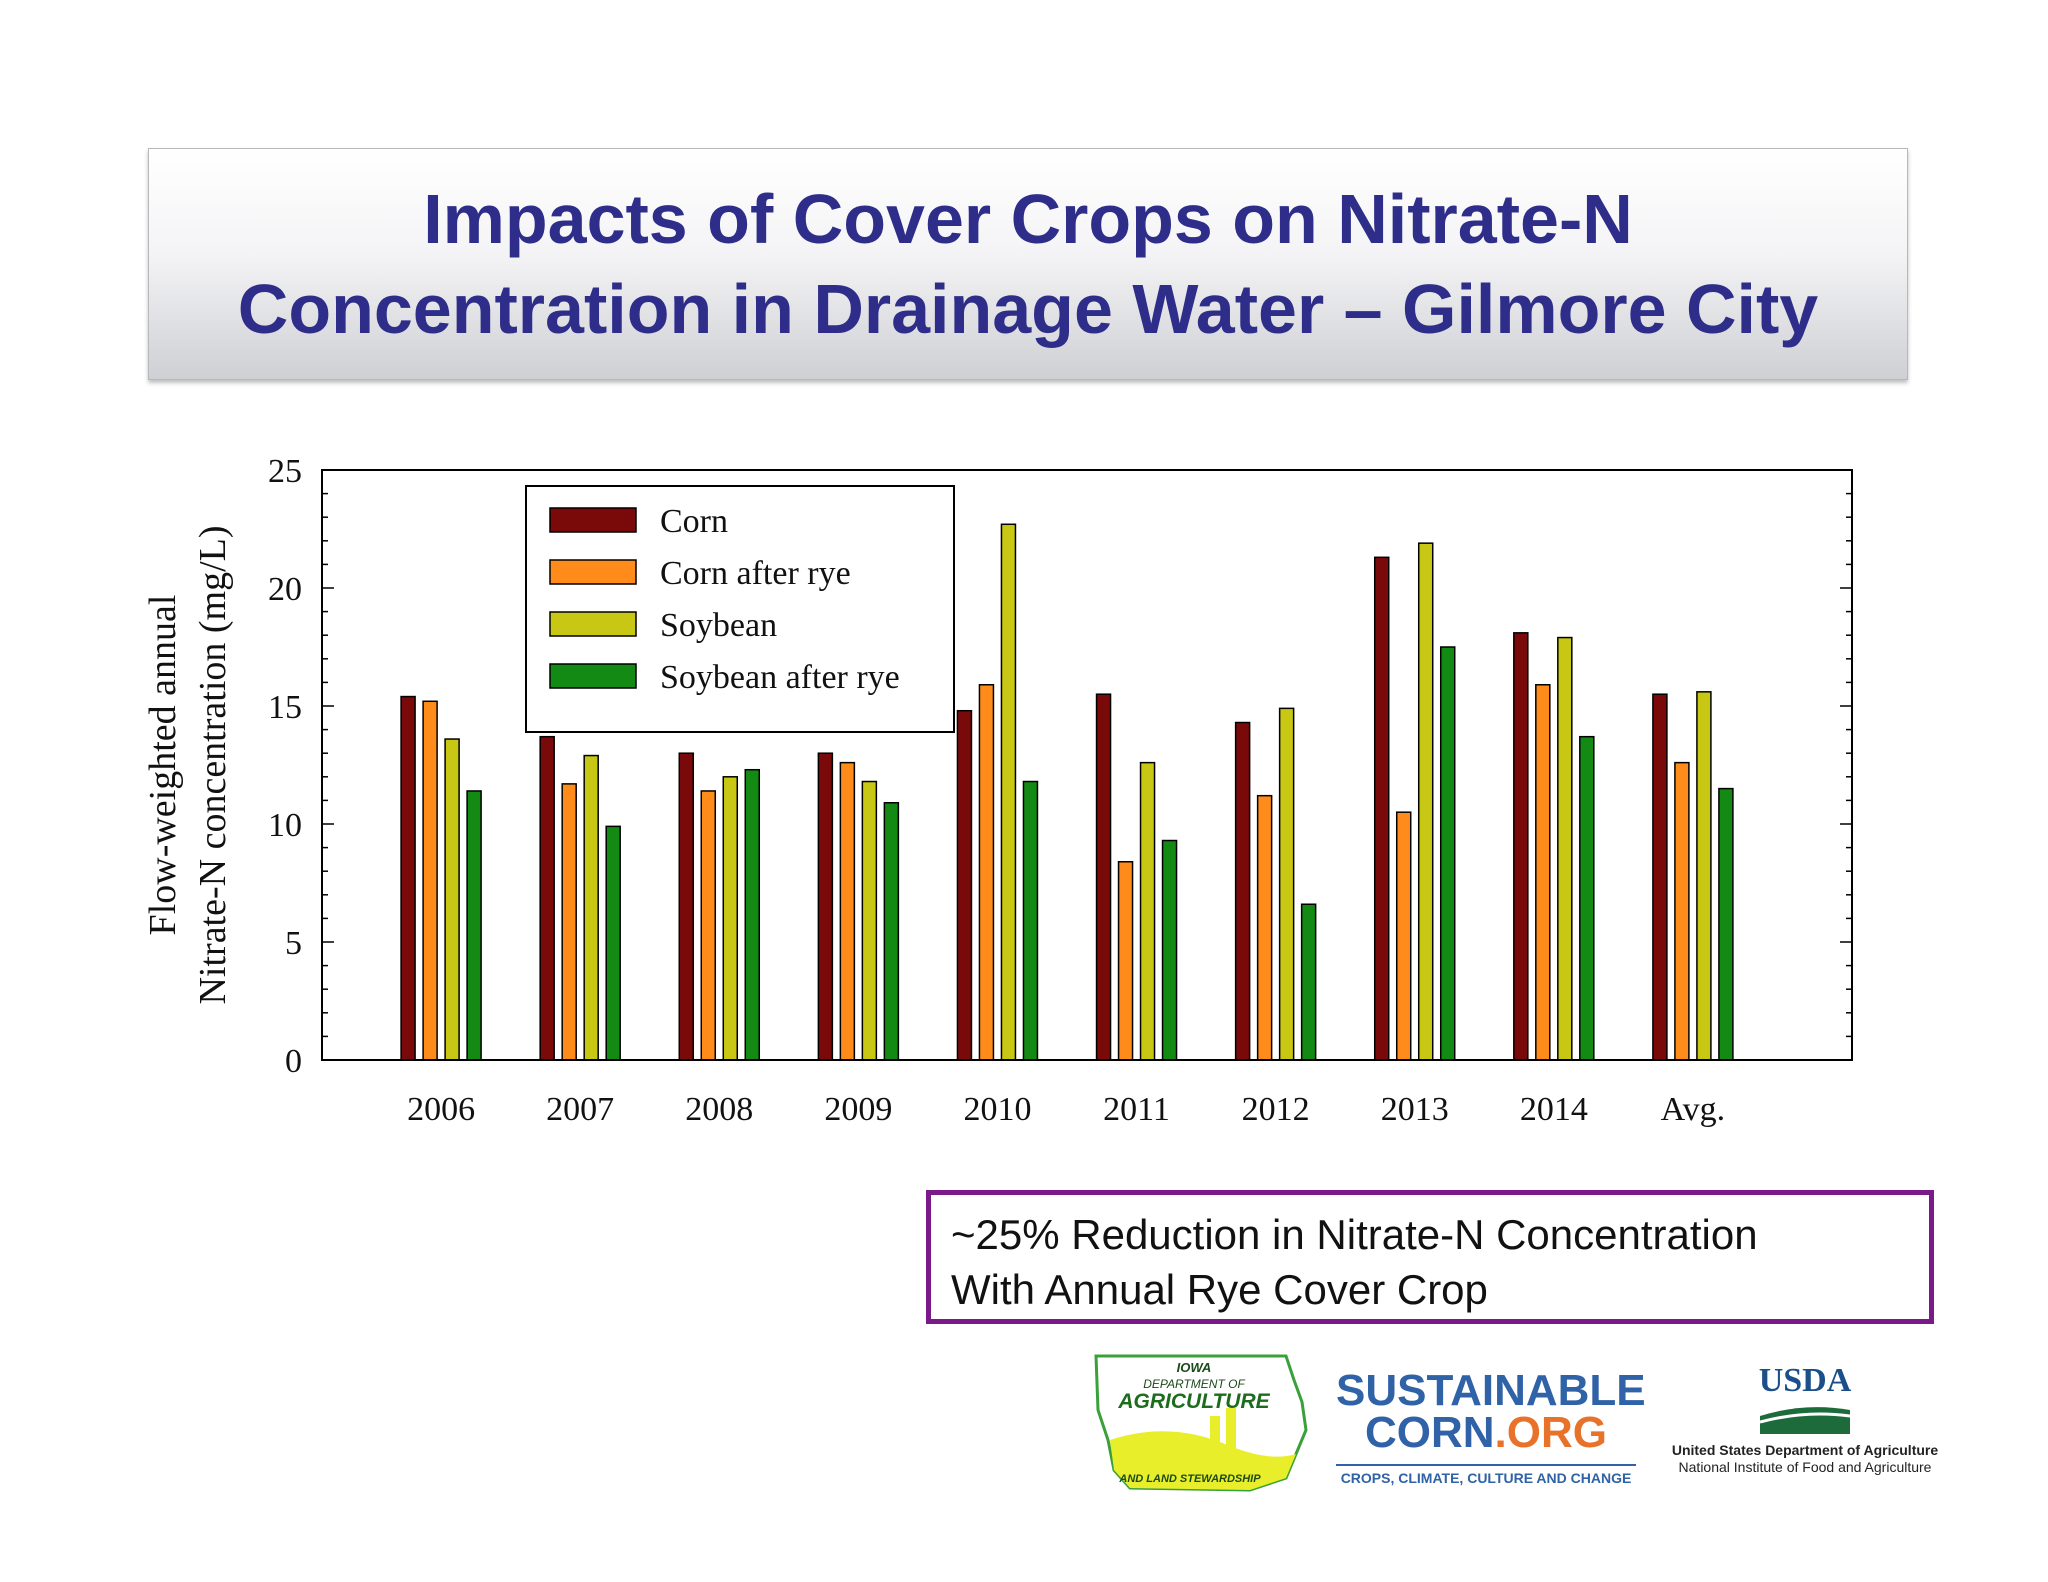  I want to click on legend-label-corn-after-rye: Corn after rye, so click(755, 573).